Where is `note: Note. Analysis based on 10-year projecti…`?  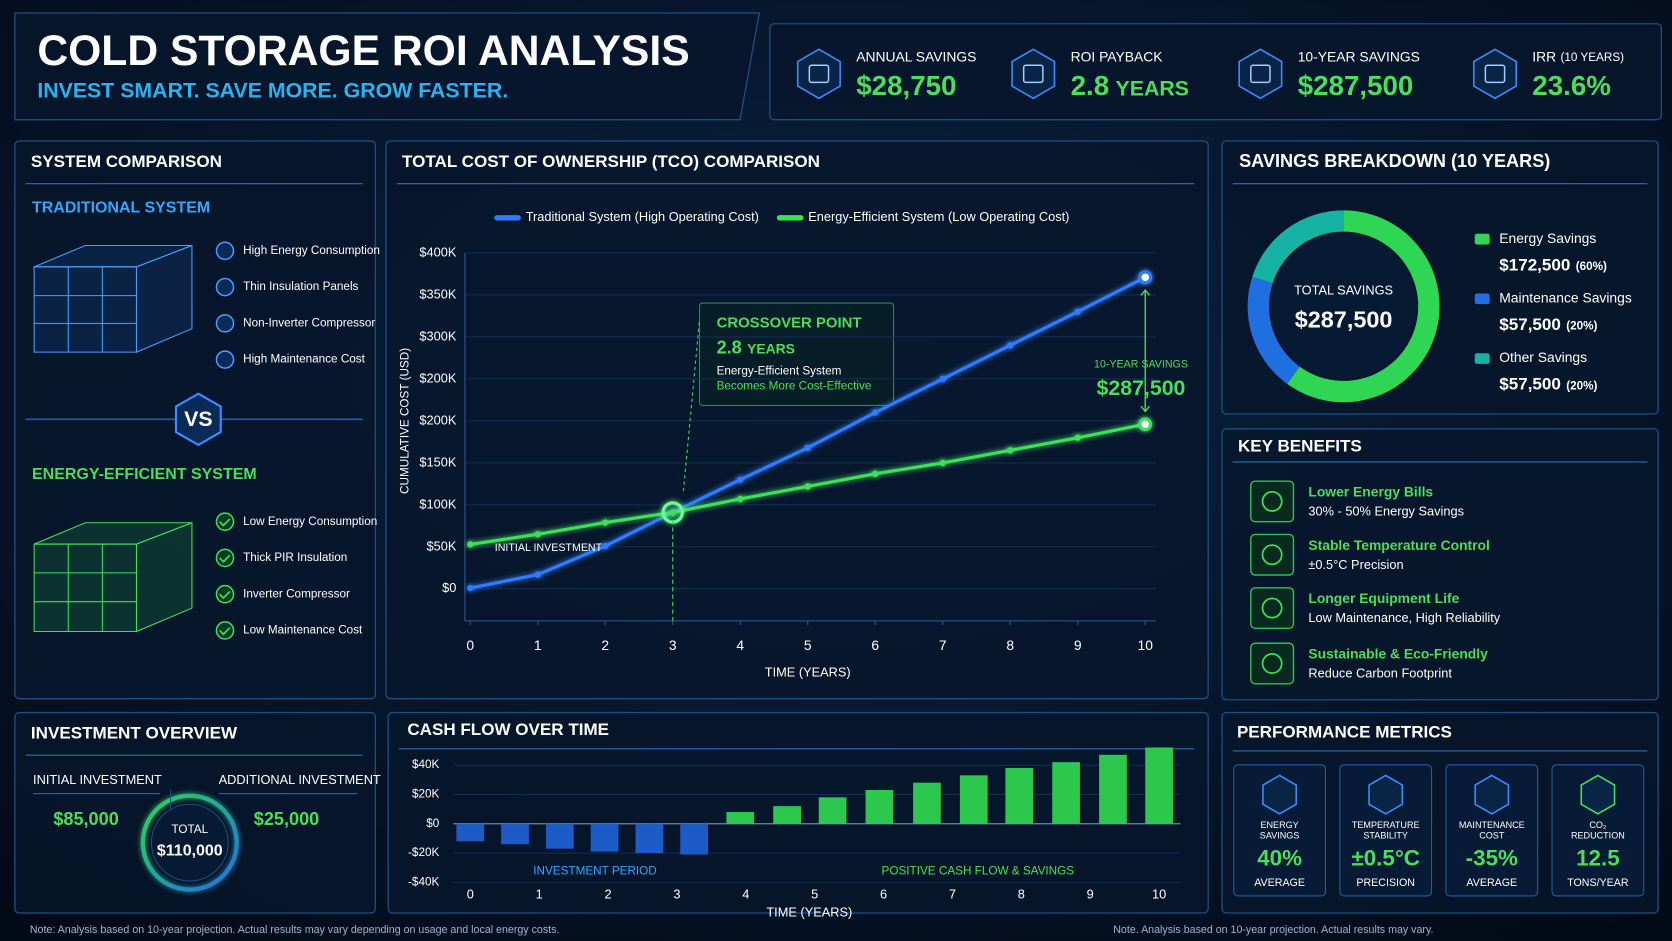 note: Note. Analysis based on 10-year projecti… is located at coordinates (1273, 930).